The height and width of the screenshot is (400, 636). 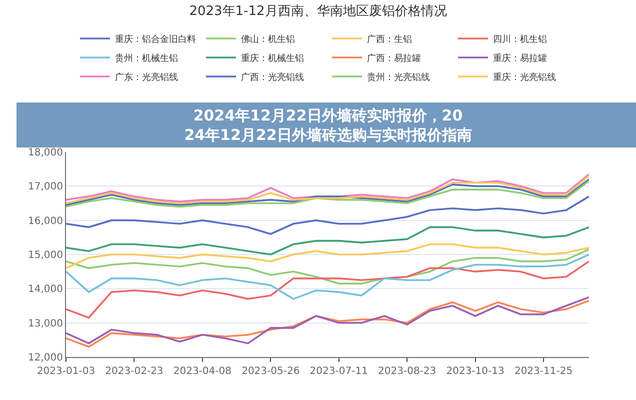 I want to click on y-tick-label: 16,000, so click(x=45, y=221).